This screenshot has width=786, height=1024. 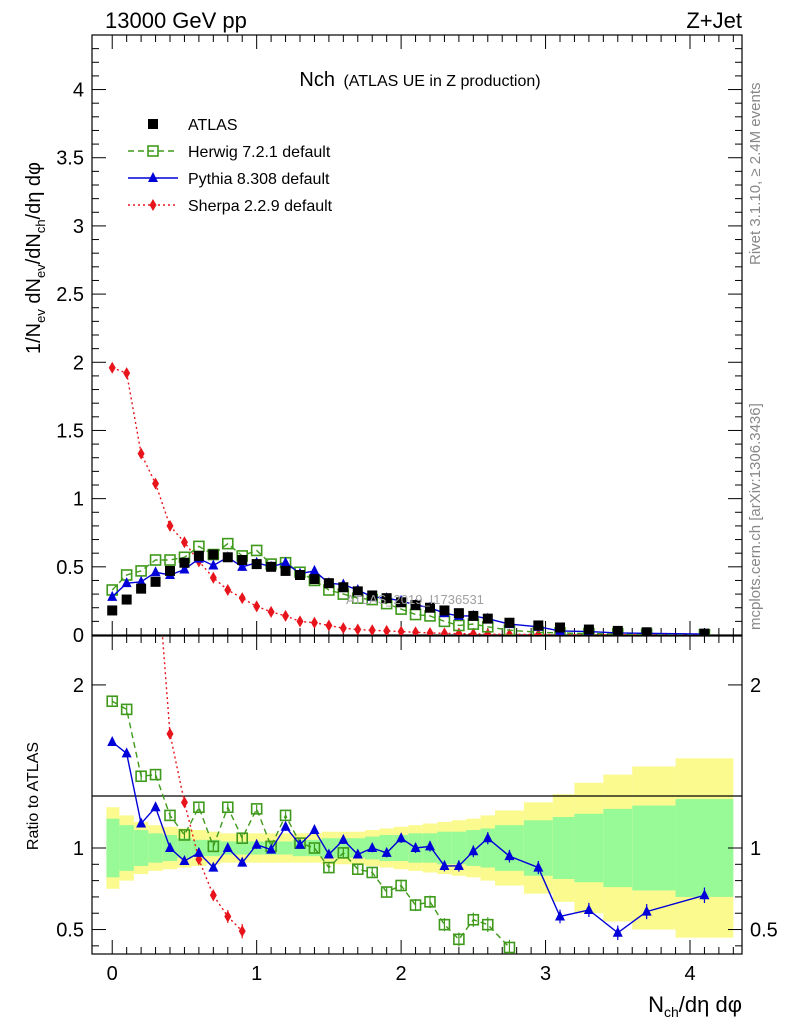 I want to click on series-sherpa, so click(x=192, y=654).